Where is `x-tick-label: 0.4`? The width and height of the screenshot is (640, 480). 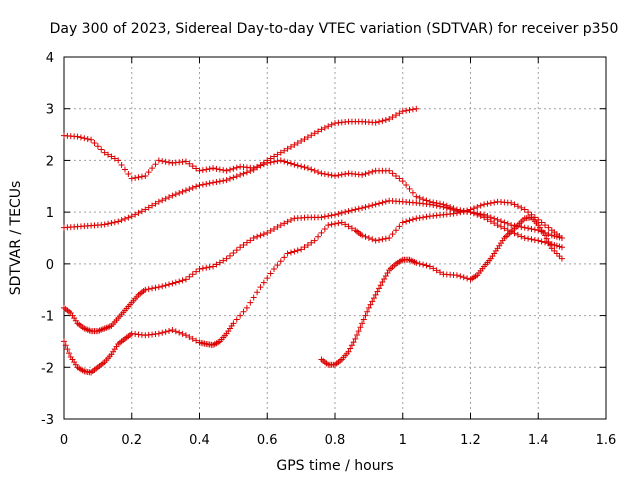
x-tick-label: 0.4 is located at coordinates (199, 440).